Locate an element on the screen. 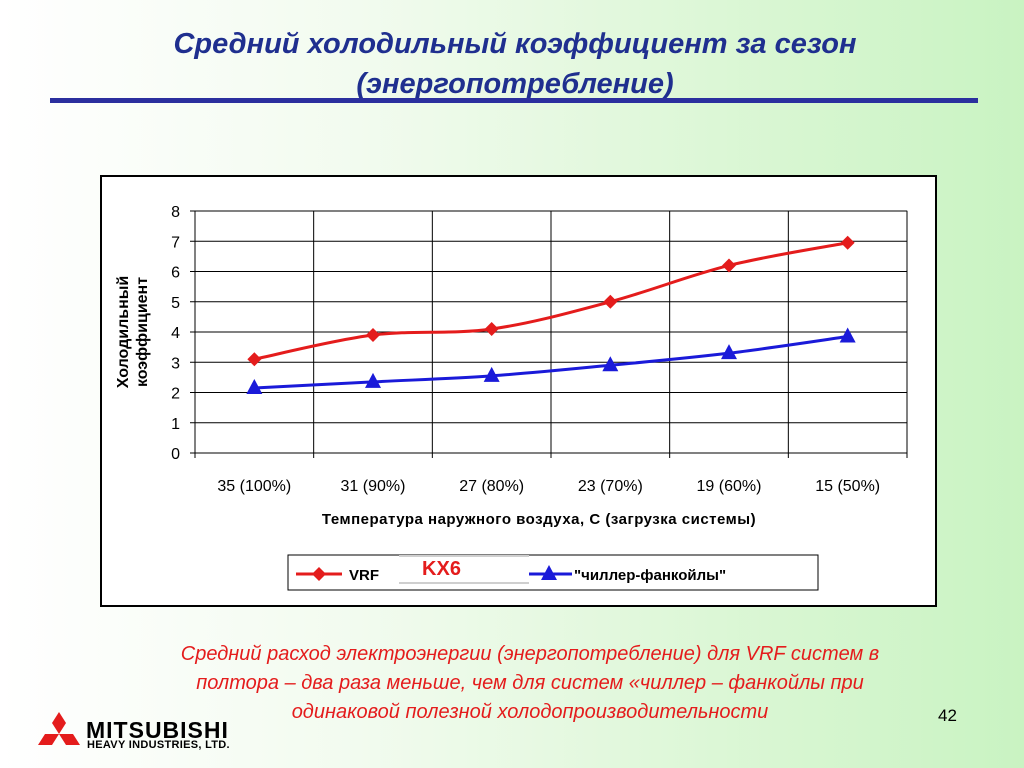 This screenshot has width=1024, height=768. y-tick-label: 6 is located at coordinates (175, 273).